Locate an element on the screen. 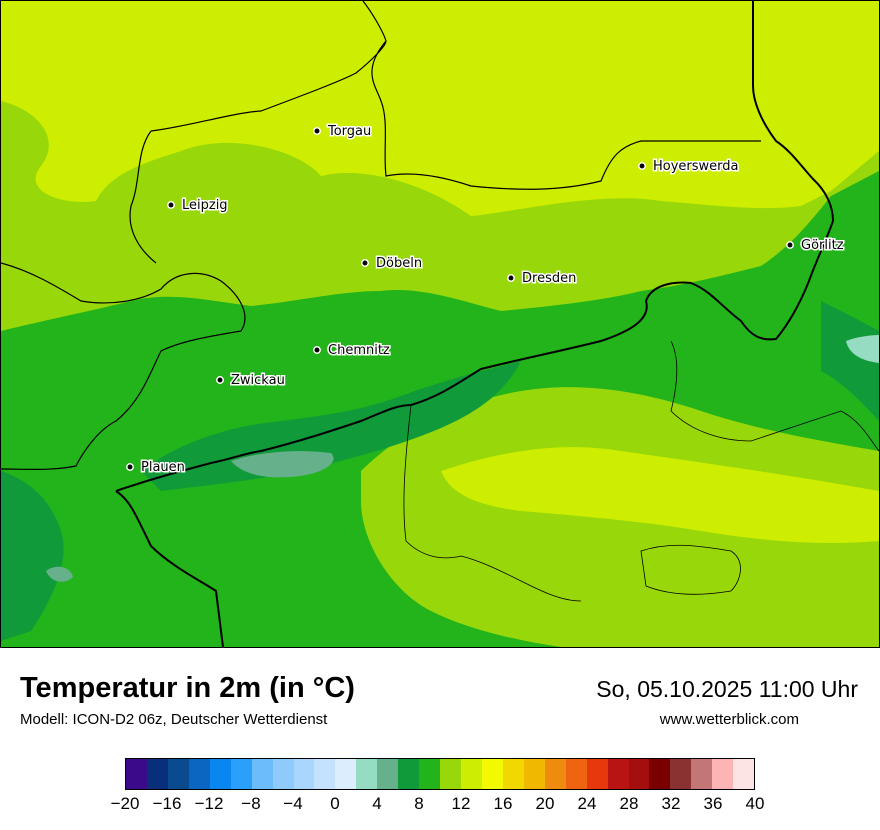 Image resolution: width=880 pixels, height=830 pixels. colorbar-tick: 0 is located at coordinates (335, 803).